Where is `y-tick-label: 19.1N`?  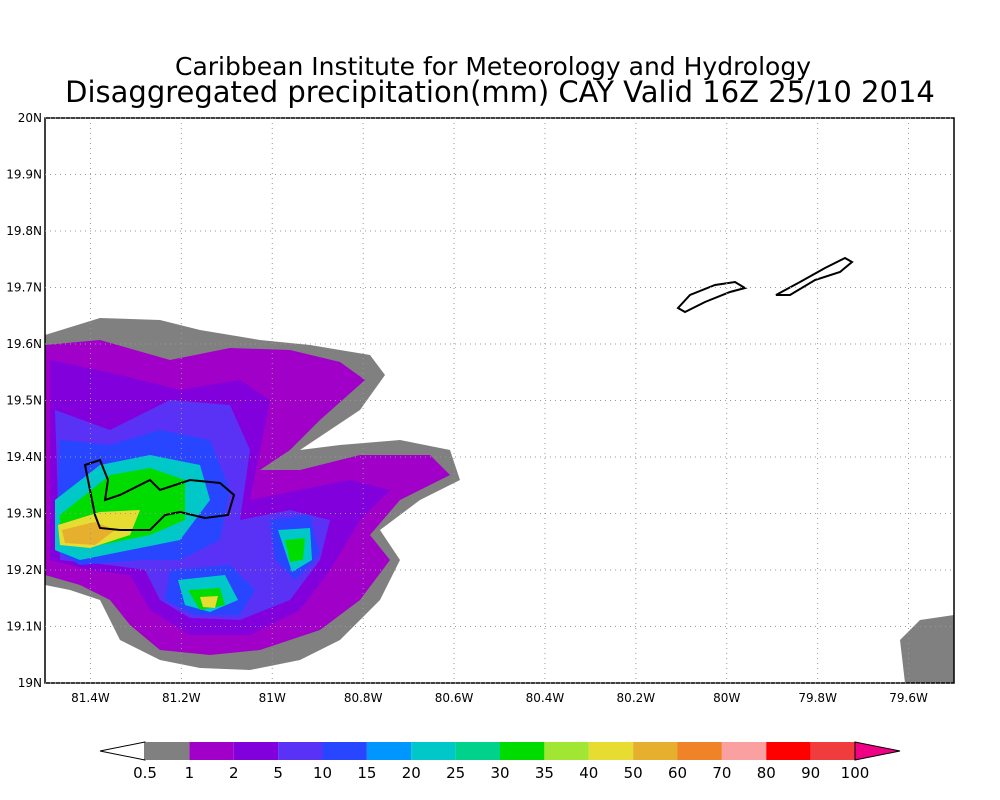 y-tick-label: 19.1N is located at coordinates (24, 627).